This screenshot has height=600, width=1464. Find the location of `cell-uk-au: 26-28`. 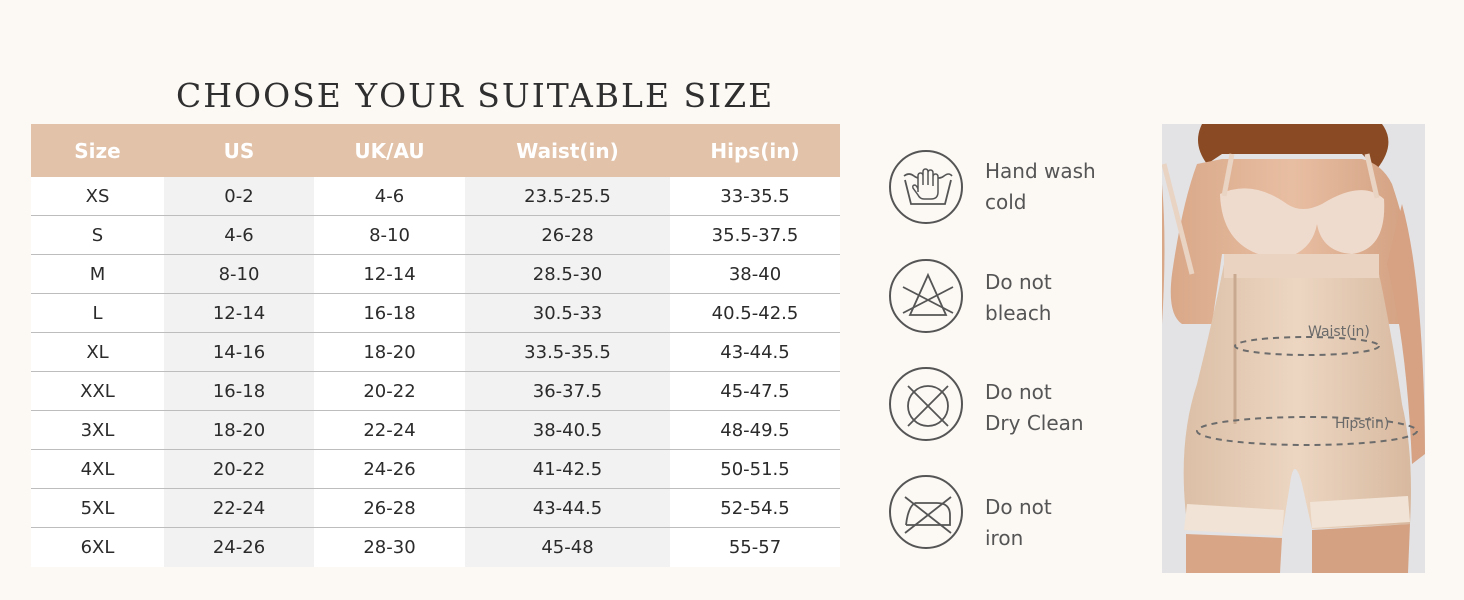

cell-uk-au: 26-28 is located at coordinates (389, 508).